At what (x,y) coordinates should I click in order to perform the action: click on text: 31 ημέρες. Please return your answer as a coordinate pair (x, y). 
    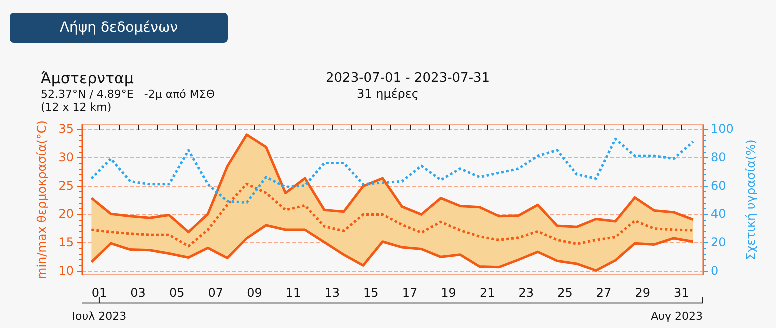
    Looking at the image, I should click on (388, 94).